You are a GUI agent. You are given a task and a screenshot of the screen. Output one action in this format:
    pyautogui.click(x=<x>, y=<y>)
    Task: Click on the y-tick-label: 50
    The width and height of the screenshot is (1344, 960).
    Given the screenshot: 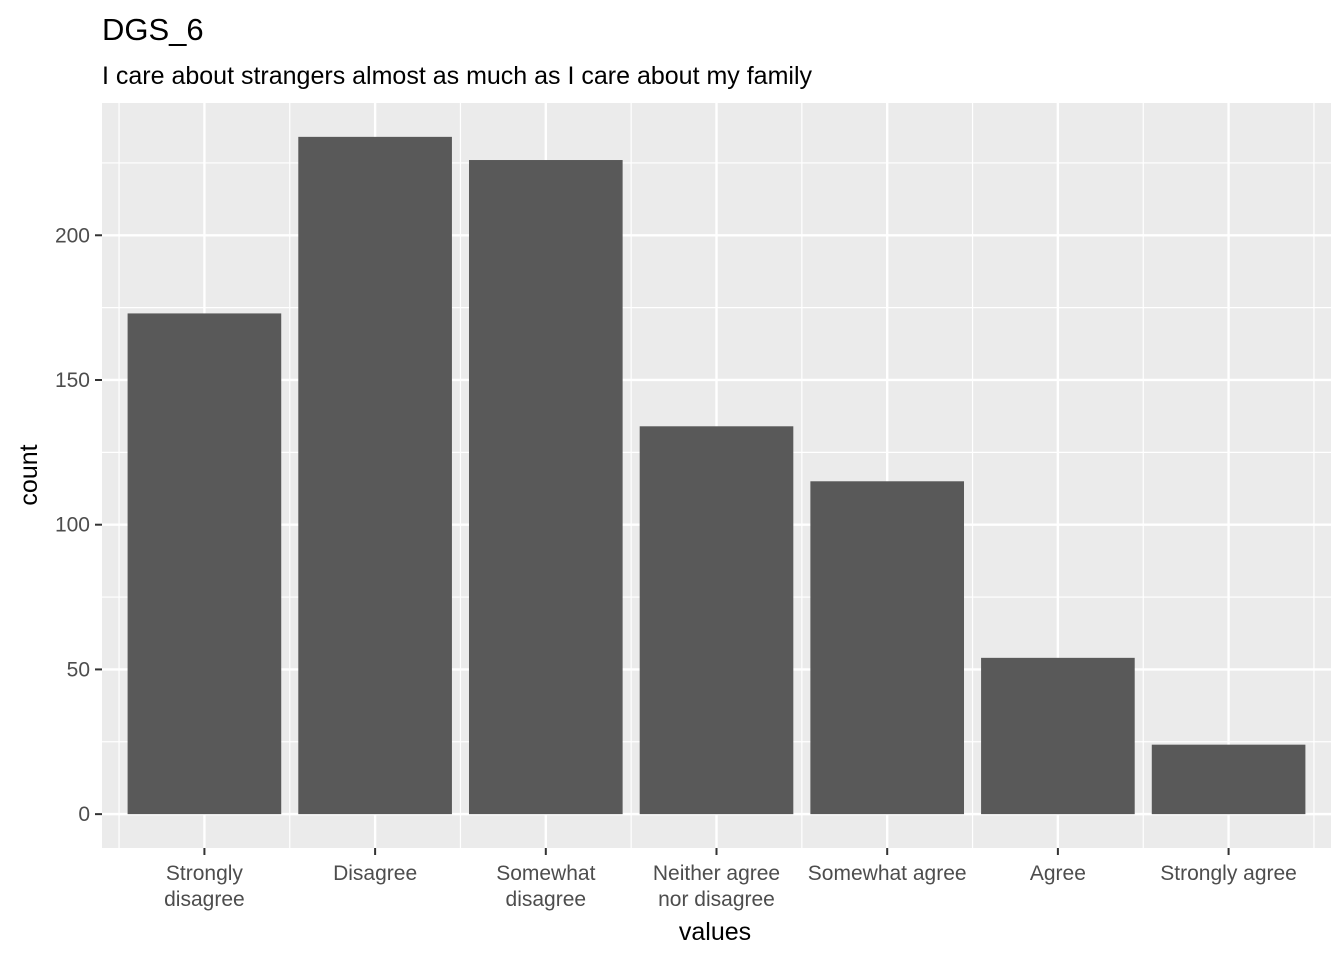 What is the action you would take?
    pyautogui.click(x=78, y=669)
    